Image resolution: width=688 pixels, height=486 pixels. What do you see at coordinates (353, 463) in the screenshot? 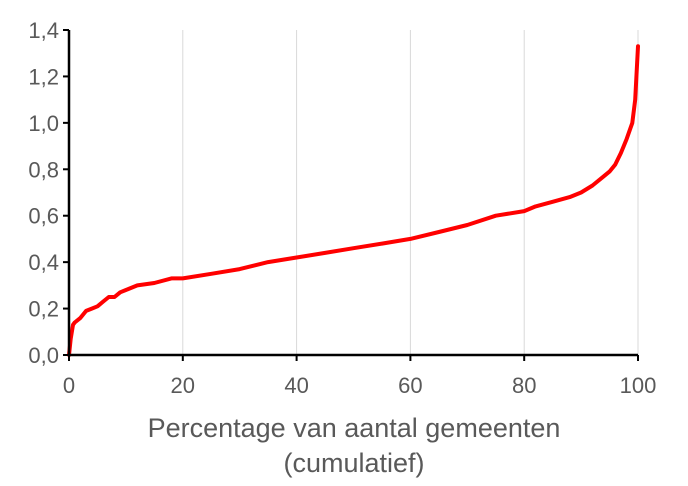
I see `x-axis-title-line-2: (cumulatief)` at bounding box center [353, 463].